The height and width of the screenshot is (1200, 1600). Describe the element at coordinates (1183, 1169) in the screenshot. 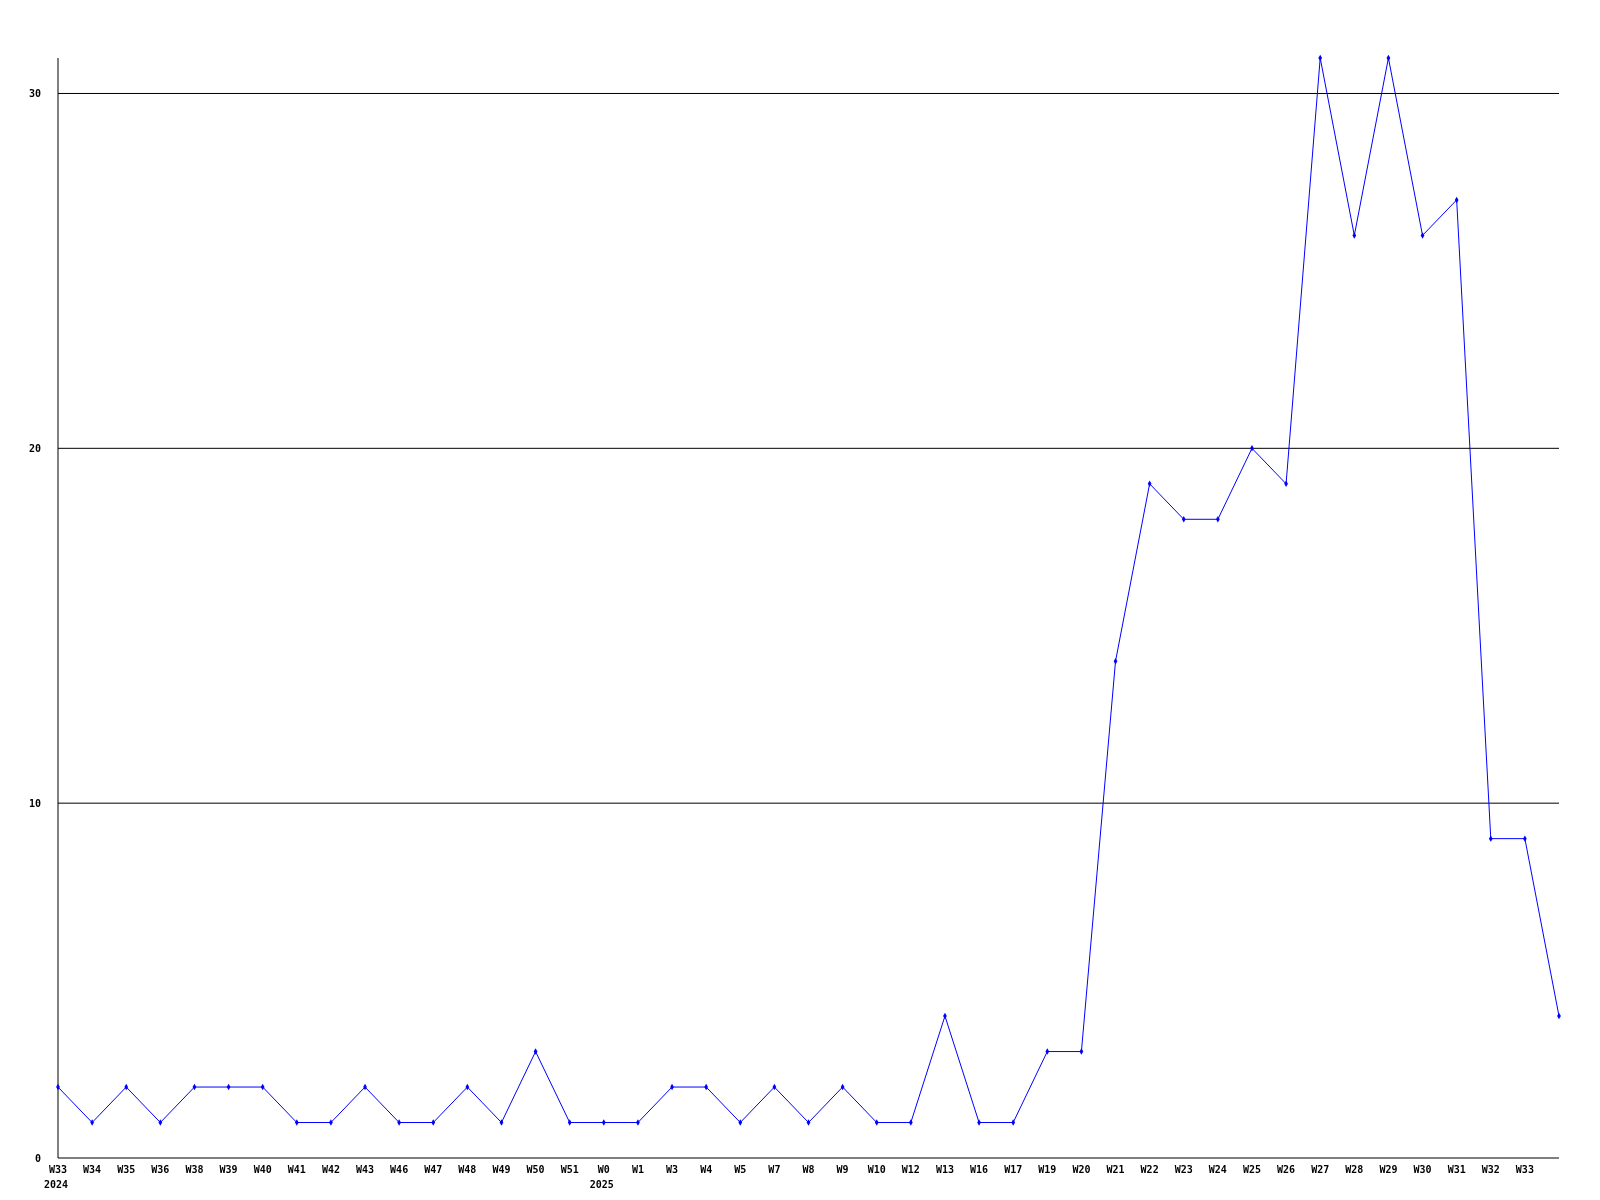

I see `x-tick-label: W23` at that location.